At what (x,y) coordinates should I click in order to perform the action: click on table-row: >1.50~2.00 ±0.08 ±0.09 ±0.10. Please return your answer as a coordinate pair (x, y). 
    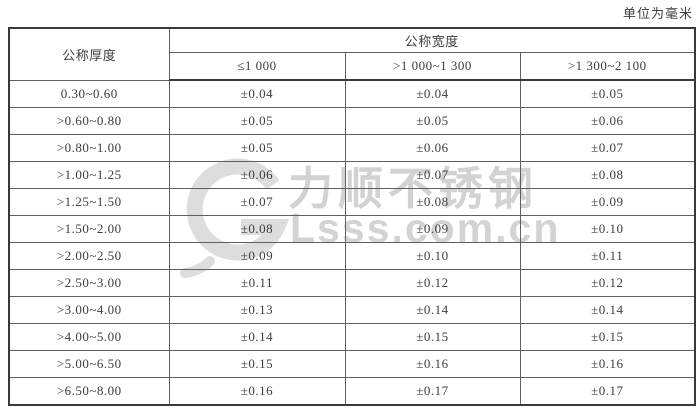
    Looking at the image, I should click on (352, 229).